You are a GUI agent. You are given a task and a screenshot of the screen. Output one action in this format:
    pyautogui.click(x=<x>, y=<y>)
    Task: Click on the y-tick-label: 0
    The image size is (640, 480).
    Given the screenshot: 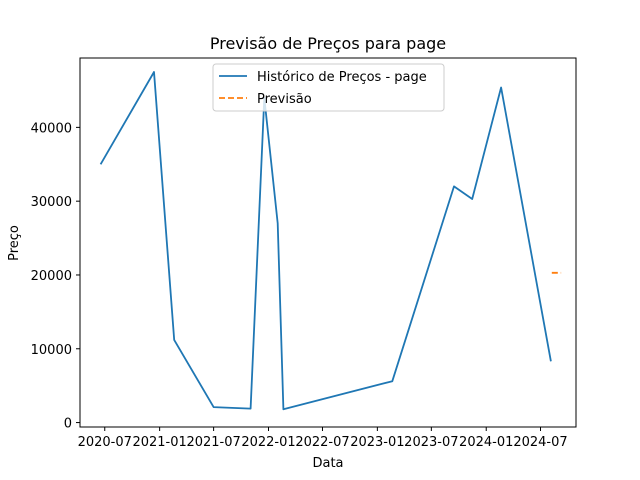 What is the action you would take?
    pyautogui.click(x=68, y=424)
    